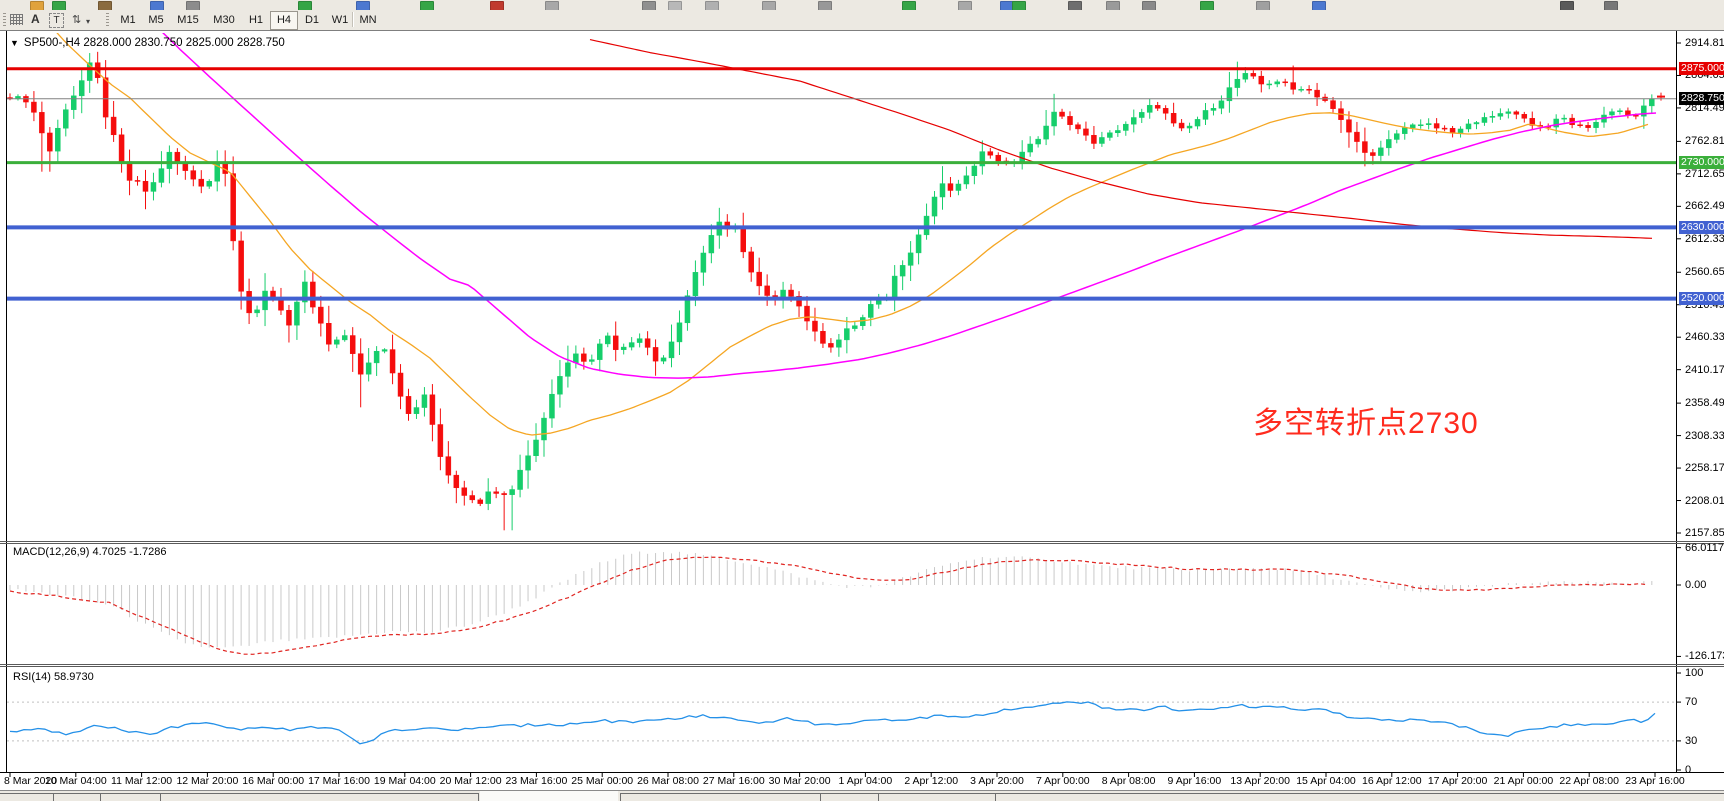 The image size is (1724, 801). Describe the element at coordinates (1704, 43) in the screenshot. I see `price-axis-label: 2914.810` at that location.